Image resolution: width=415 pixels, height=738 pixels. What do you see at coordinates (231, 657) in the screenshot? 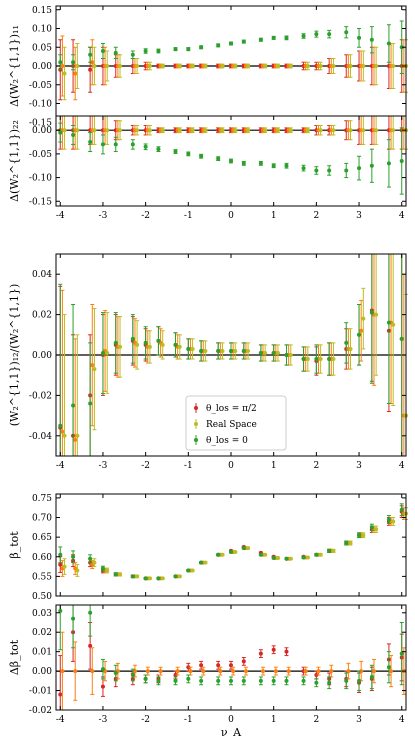
I see `panel-background` at bounding box center [231, 657].